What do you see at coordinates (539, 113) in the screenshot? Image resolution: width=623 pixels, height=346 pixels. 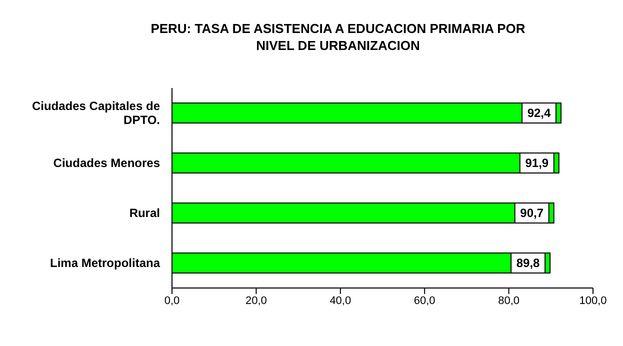 I see `data-label: 92,4` at bounding box center [539, 113].